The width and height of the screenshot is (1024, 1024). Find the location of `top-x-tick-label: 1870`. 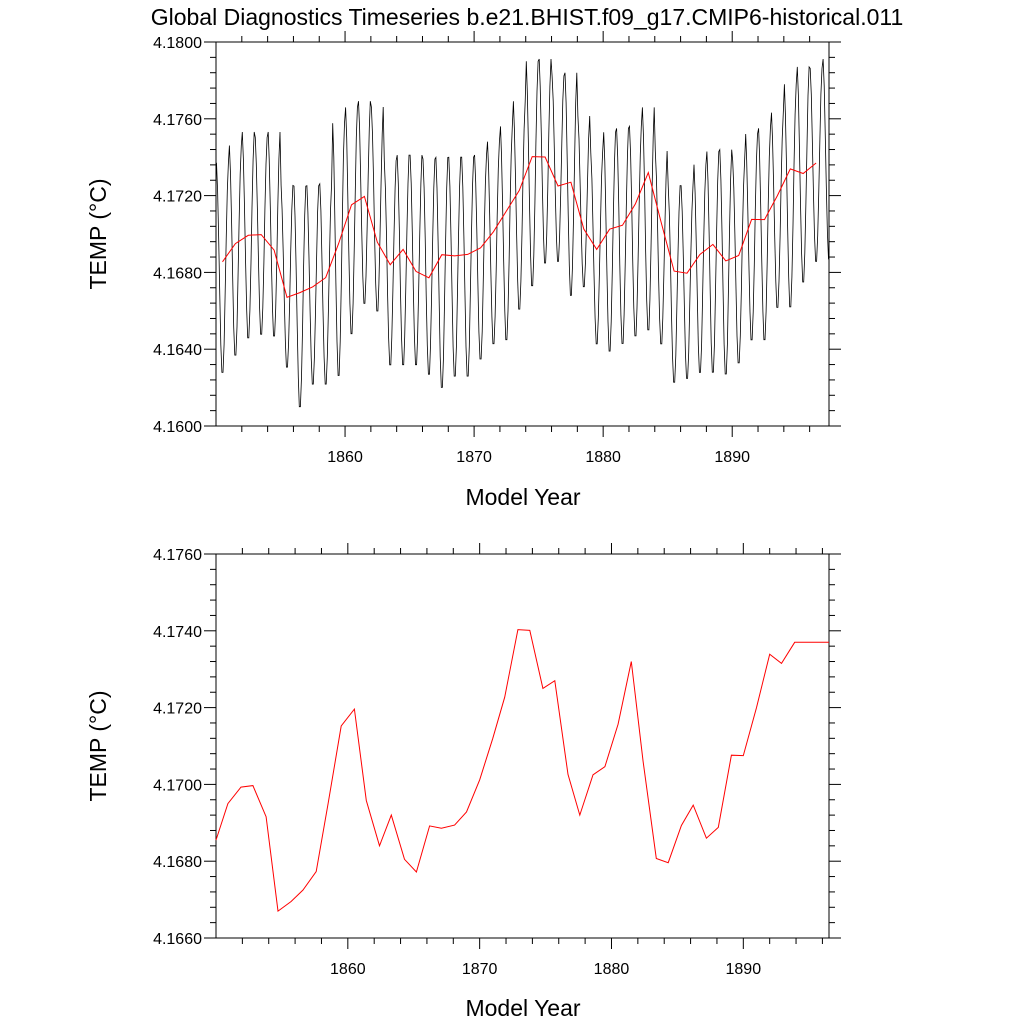

top-x-tick-label: 1870 is located at coordinates (474, 457).